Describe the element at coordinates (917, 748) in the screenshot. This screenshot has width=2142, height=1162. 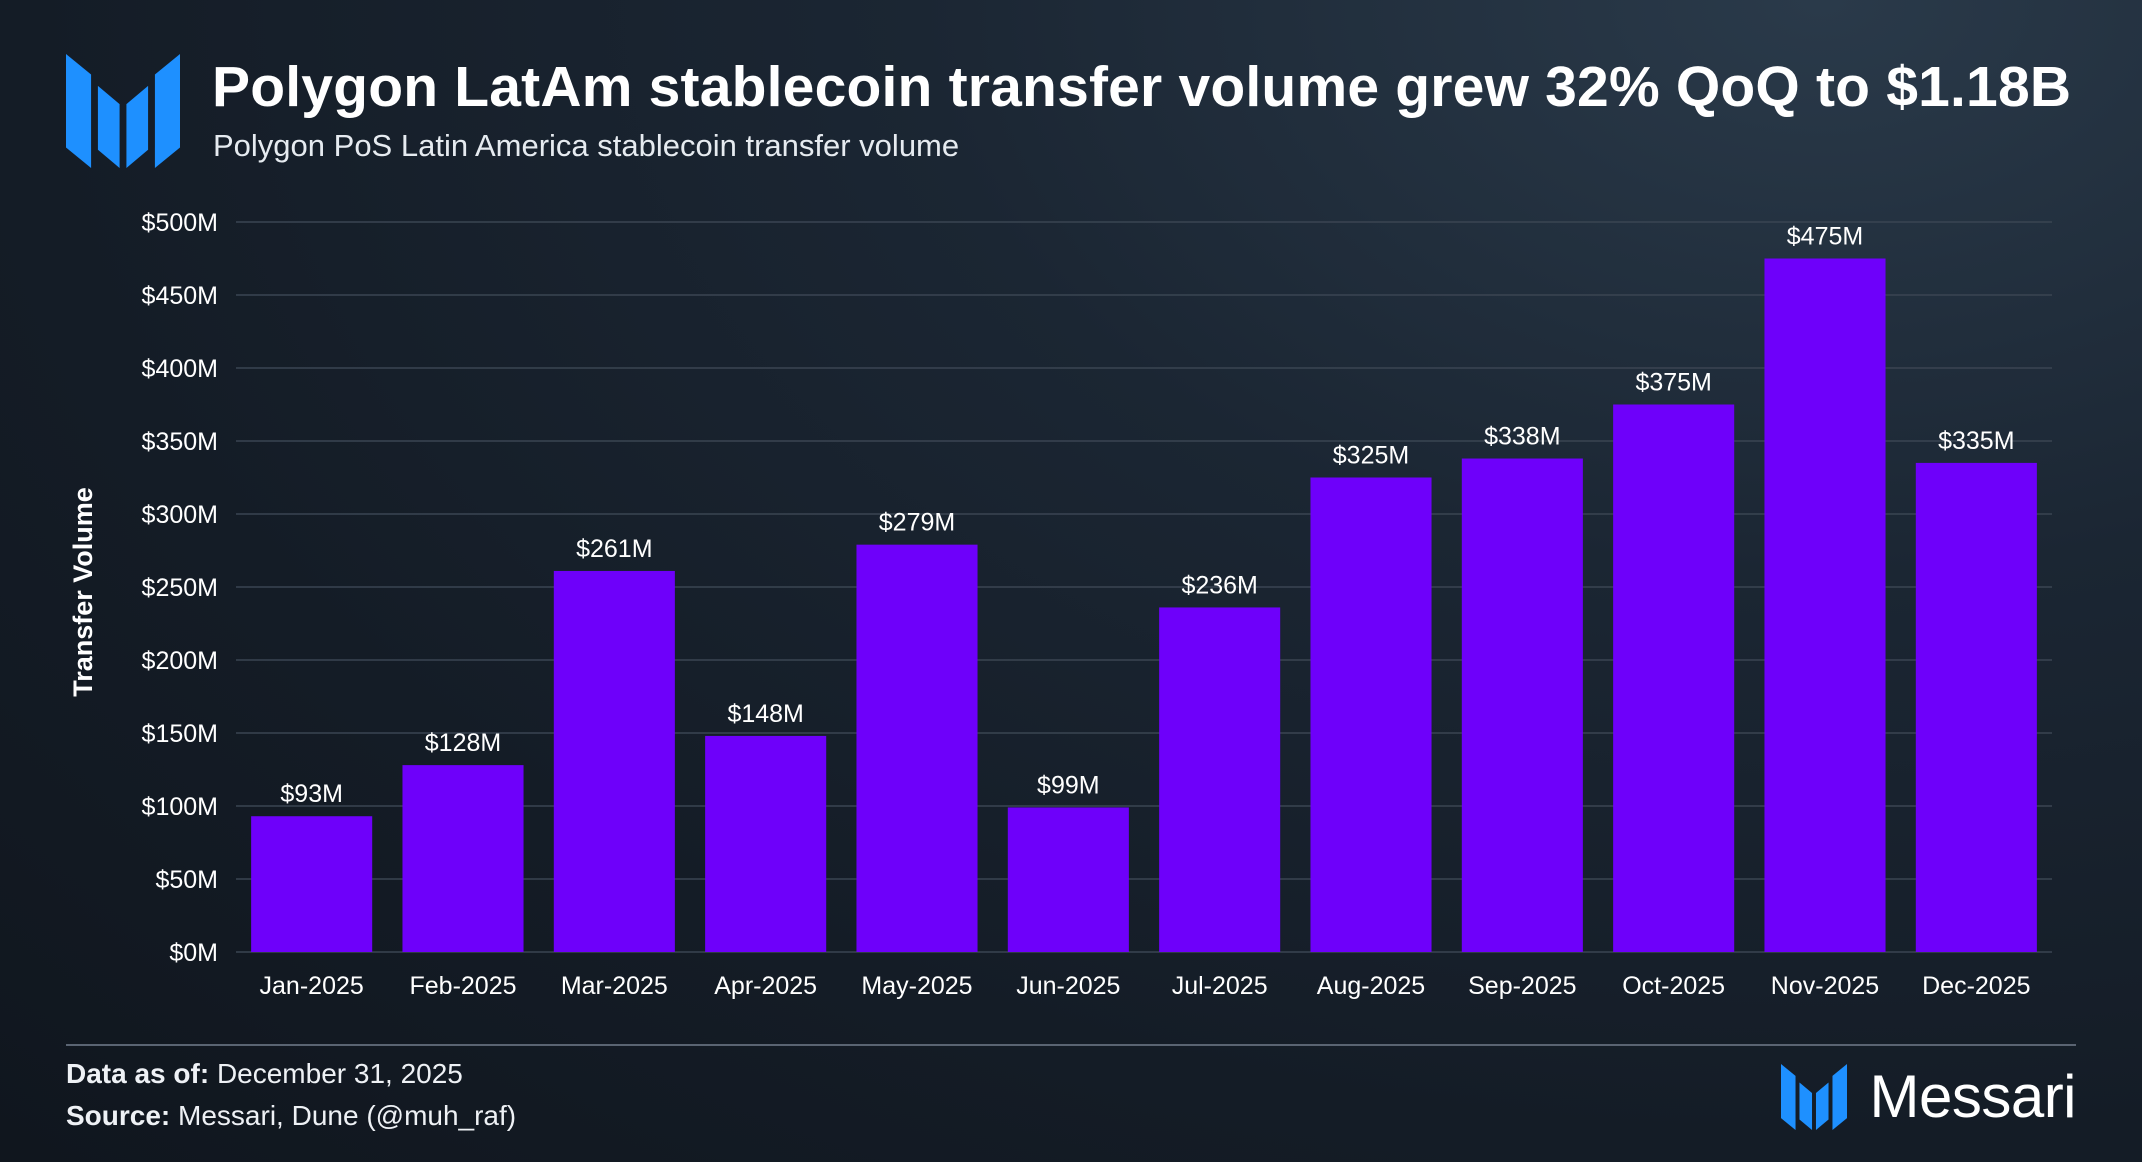
I see `bar-may-2025` at that location.